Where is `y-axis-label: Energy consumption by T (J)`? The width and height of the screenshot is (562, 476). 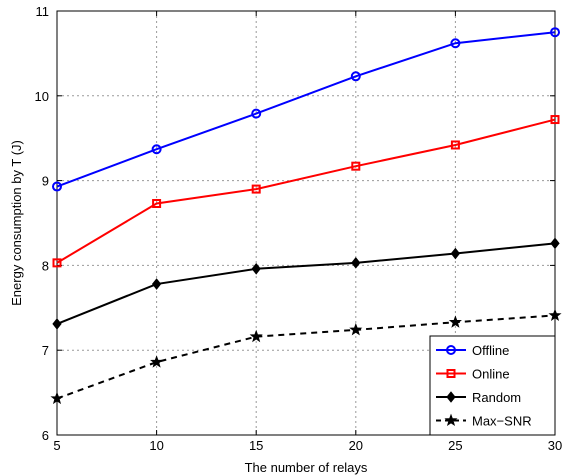
y-axis-label: Energy consumption by T (J) is located at coordinates (16, 223).